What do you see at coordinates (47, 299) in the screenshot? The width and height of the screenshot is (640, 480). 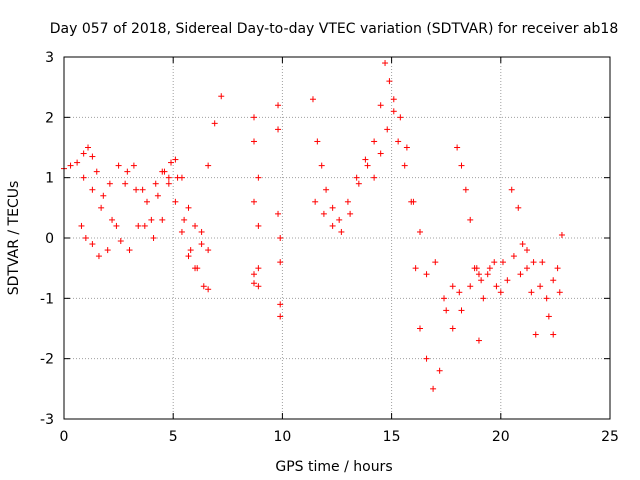 I see `y-tick-label: -1` at bounding box center [47, 299].